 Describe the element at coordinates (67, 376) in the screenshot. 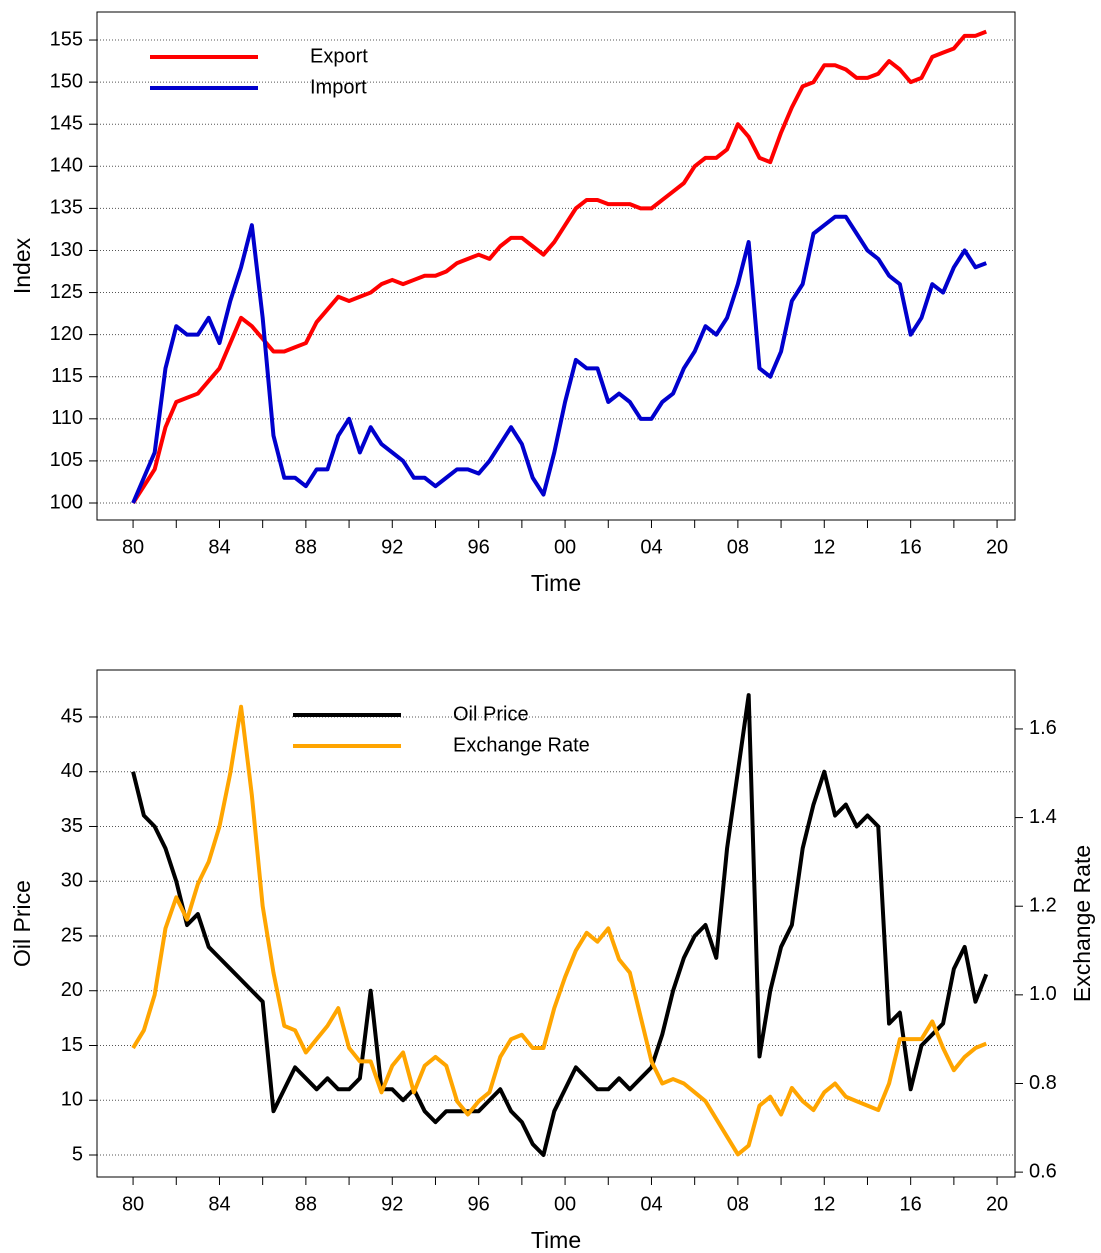

I see `y-tick-label: 115` at that location.